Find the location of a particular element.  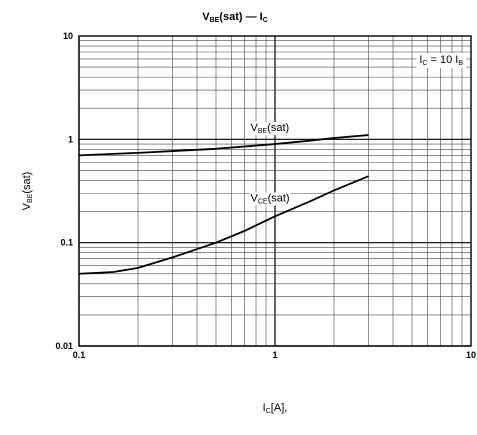

y-axis-label-text: VBE(sat) is located at coordinates (27, 191).